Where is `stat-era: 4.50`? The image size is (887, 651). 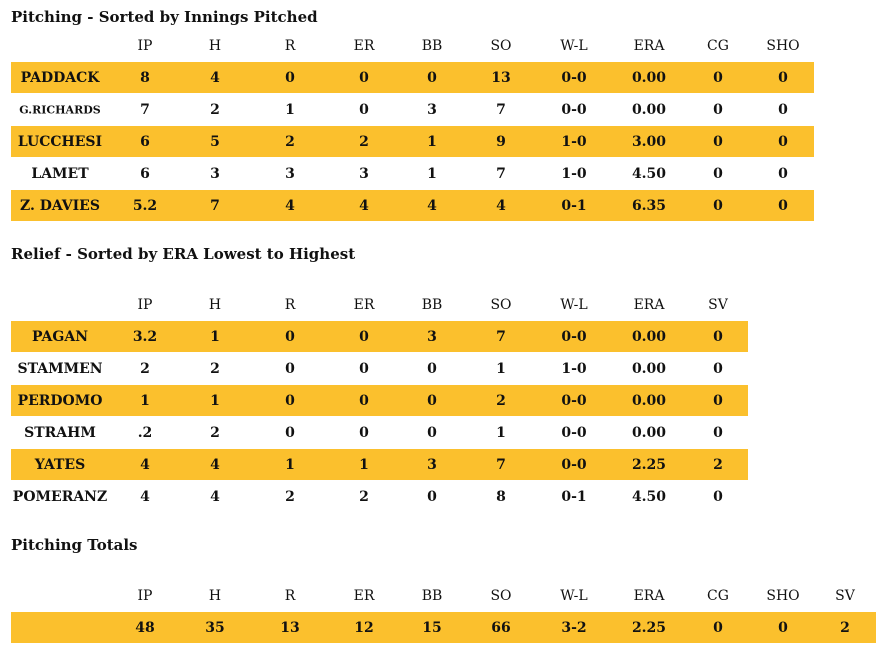
stat-era: 4.50 is located at coordinates (649, 173).